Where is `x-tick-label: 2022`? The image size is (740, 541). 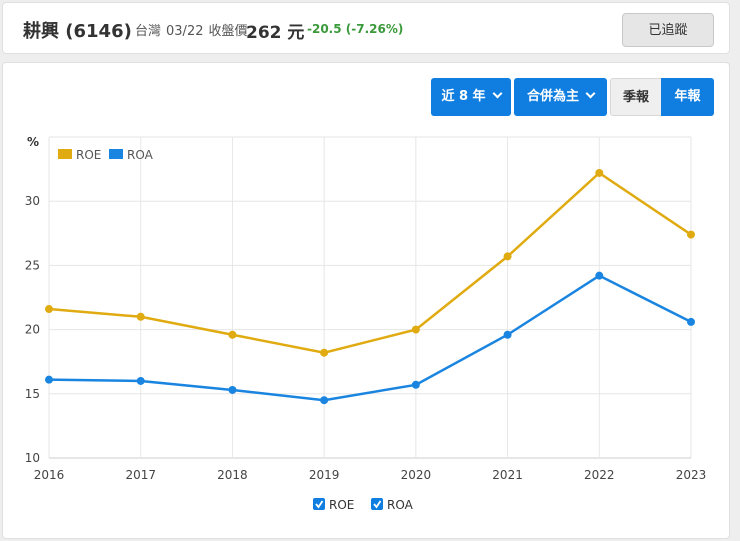 x-tick-label: 2022 is located at coordinates (599, 475).